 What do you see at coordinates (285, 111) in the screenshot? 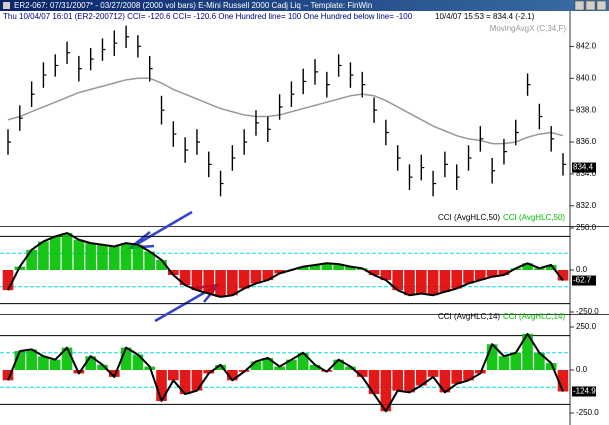
I see `moving-average` at bounding box center [285, 111].